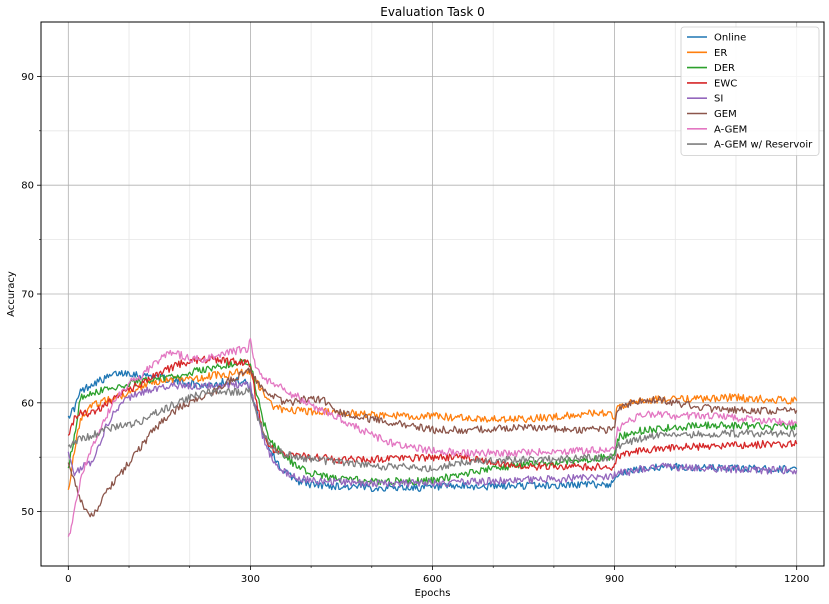  What do you see at coordinates (27, 77) in the screenshot?
I see `y-tick-label: 90` at bounding box center [27, 77].